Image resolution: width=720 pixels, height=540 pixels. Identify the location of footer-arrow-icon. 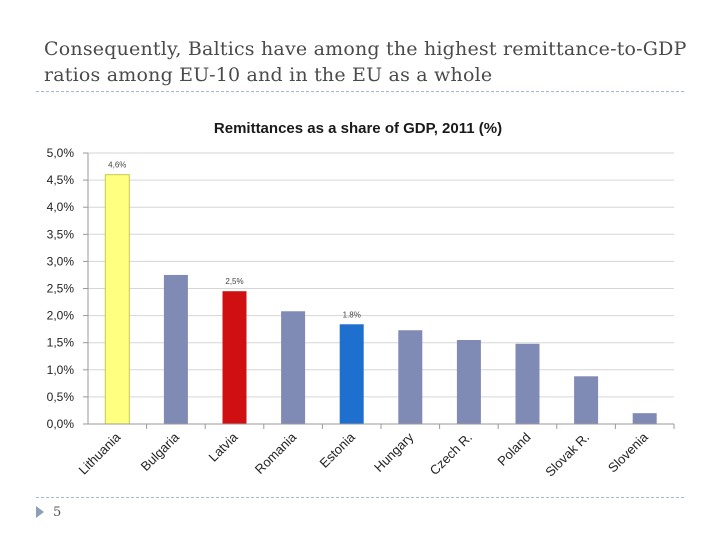
(40, 512).